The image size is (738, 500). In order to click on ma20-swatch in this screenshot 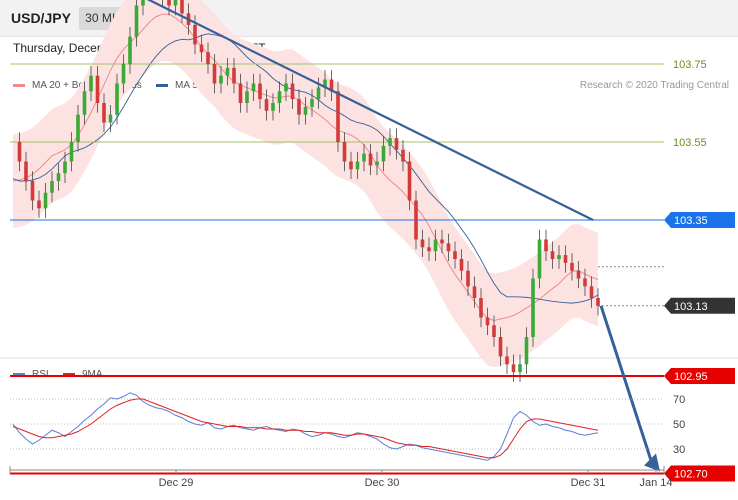, I will do `click(19, 85)`.